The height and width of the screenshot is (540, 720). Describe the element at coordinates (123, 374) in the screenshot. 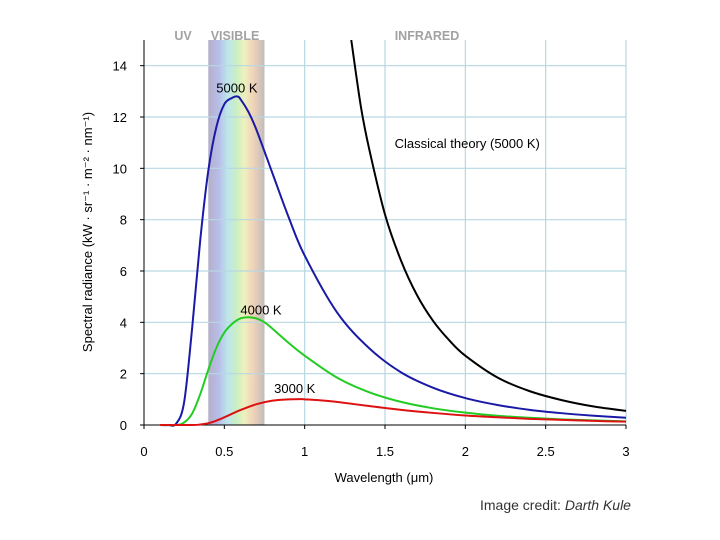

I see `y-tick-label: 2` at that location.